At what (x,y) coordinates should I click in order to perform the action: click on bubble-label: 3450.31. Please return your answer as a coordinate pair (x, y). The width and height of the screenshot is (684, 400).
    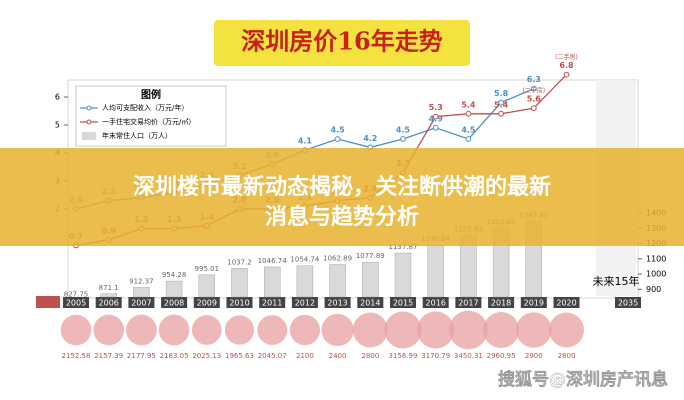
    Looking at the image, I should click on (468, 356).